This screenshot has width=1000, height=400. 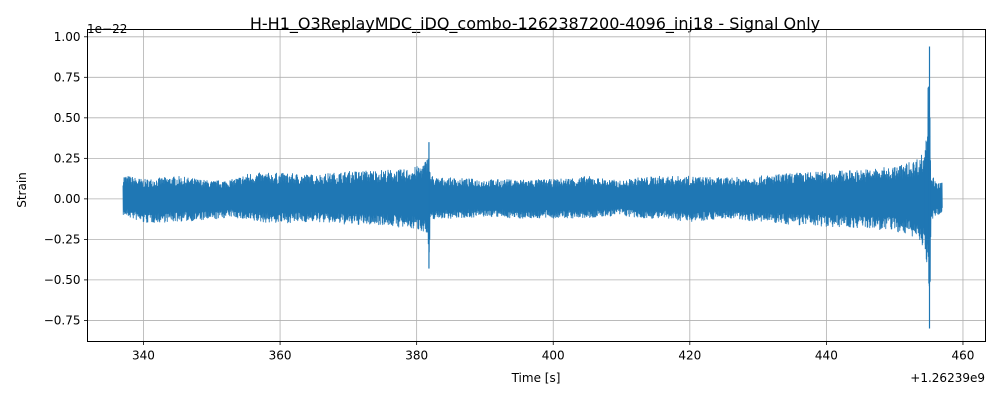 I want to click on x-tick-label: 460, so click(x=963, y=356).